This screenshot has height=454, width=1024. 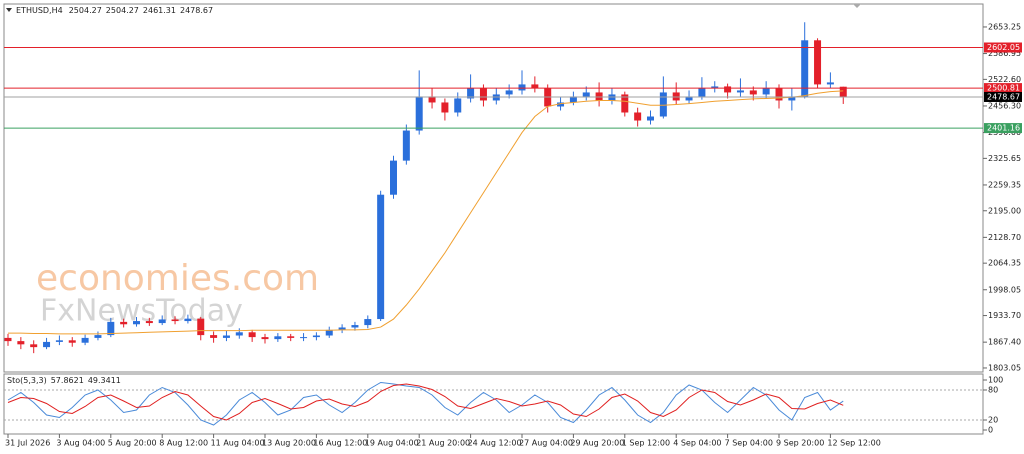 What do you see at coordinates (289, 443) in the screenshot?
I see `x-tick-label: 13 Aug 20:00` at bounding box center [289, 443].